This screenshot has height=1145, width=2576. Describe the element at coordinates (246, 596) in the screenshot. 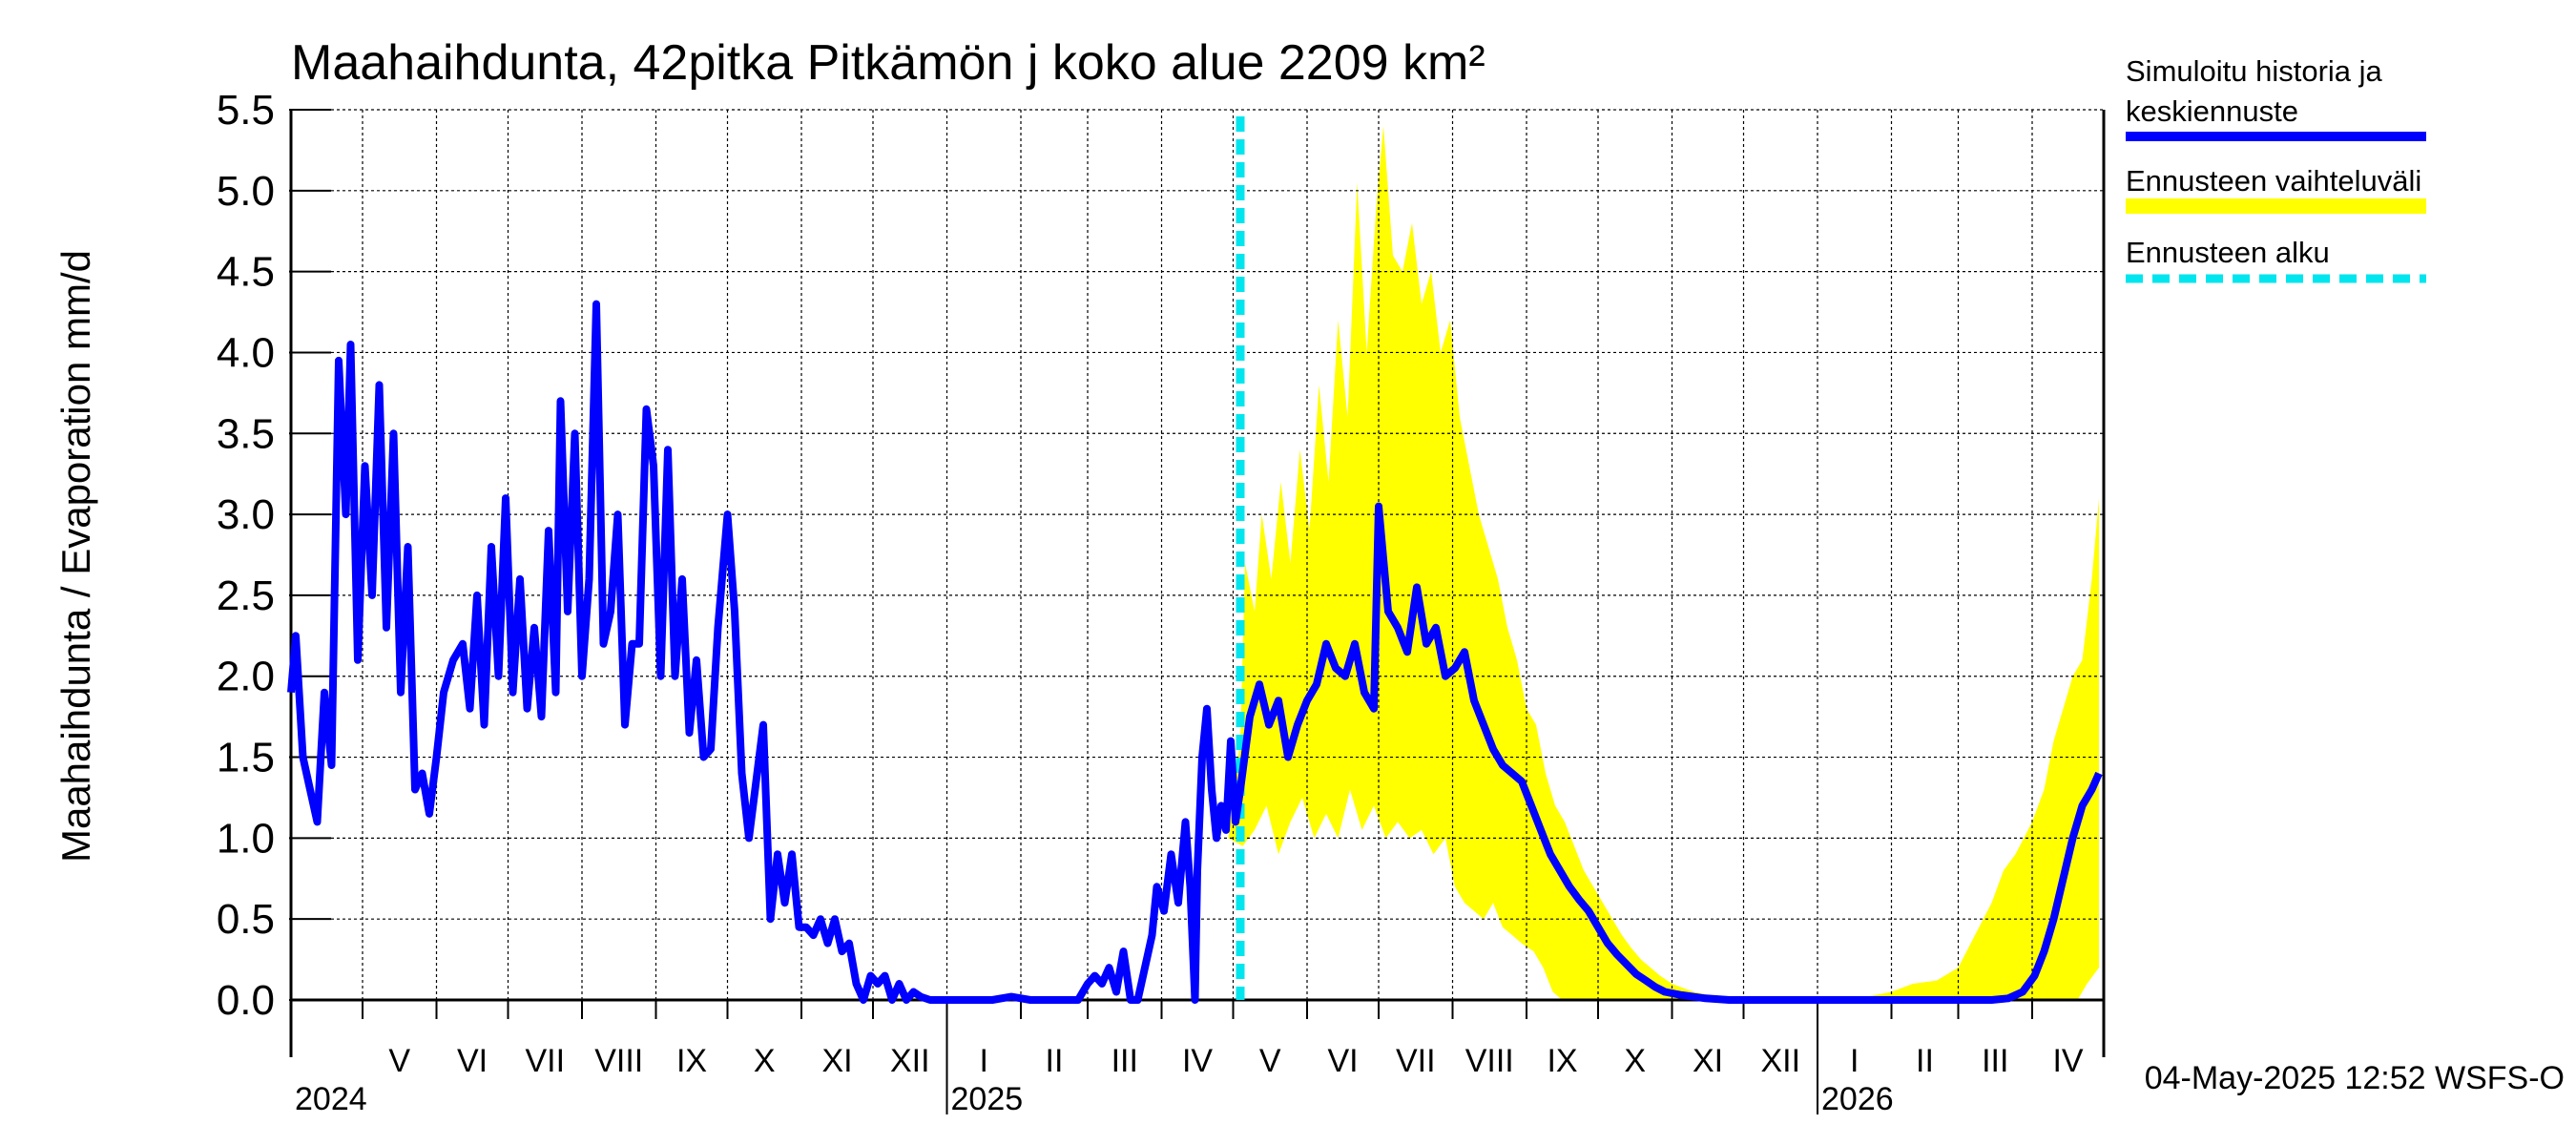

I see `y-tick-label: 2.5` at that location.